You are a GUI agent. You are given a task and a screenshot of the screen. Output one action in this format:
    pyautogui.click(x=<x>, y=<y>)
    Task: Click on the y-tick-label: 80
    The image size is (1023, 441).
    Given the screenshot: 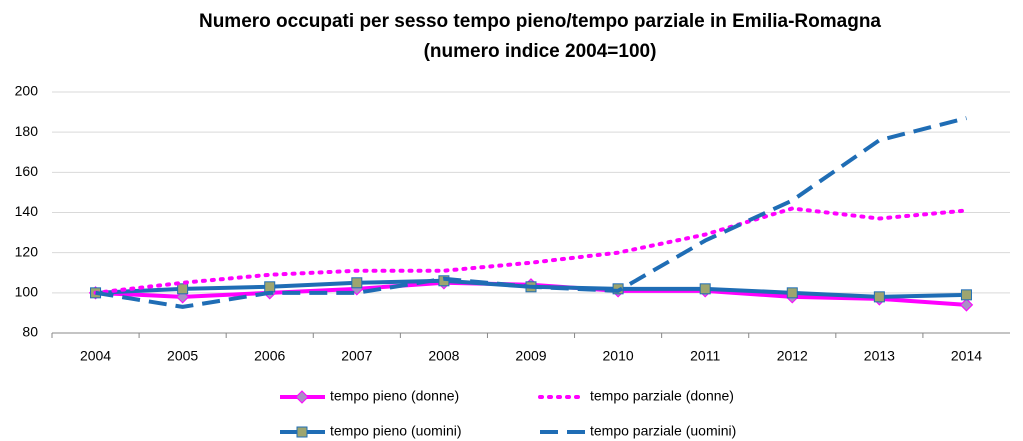 What is the action you would take?
    pyautogui.click(x=30, y=332)
    